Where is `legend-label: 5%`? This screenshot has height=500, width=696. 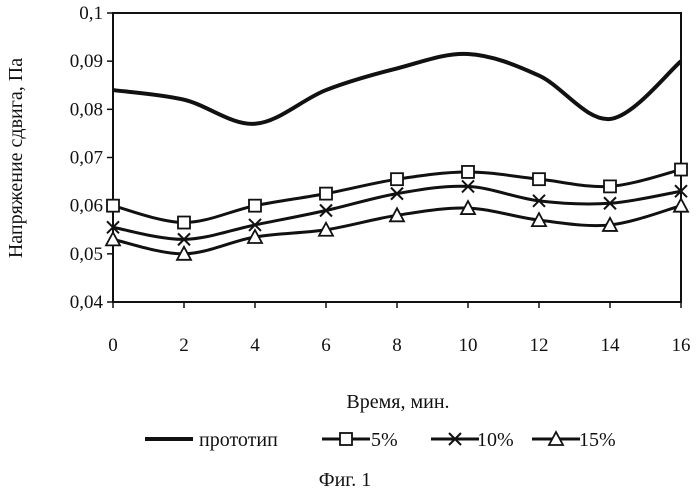 legend-label: 5% is located at coordinates (384, 440).